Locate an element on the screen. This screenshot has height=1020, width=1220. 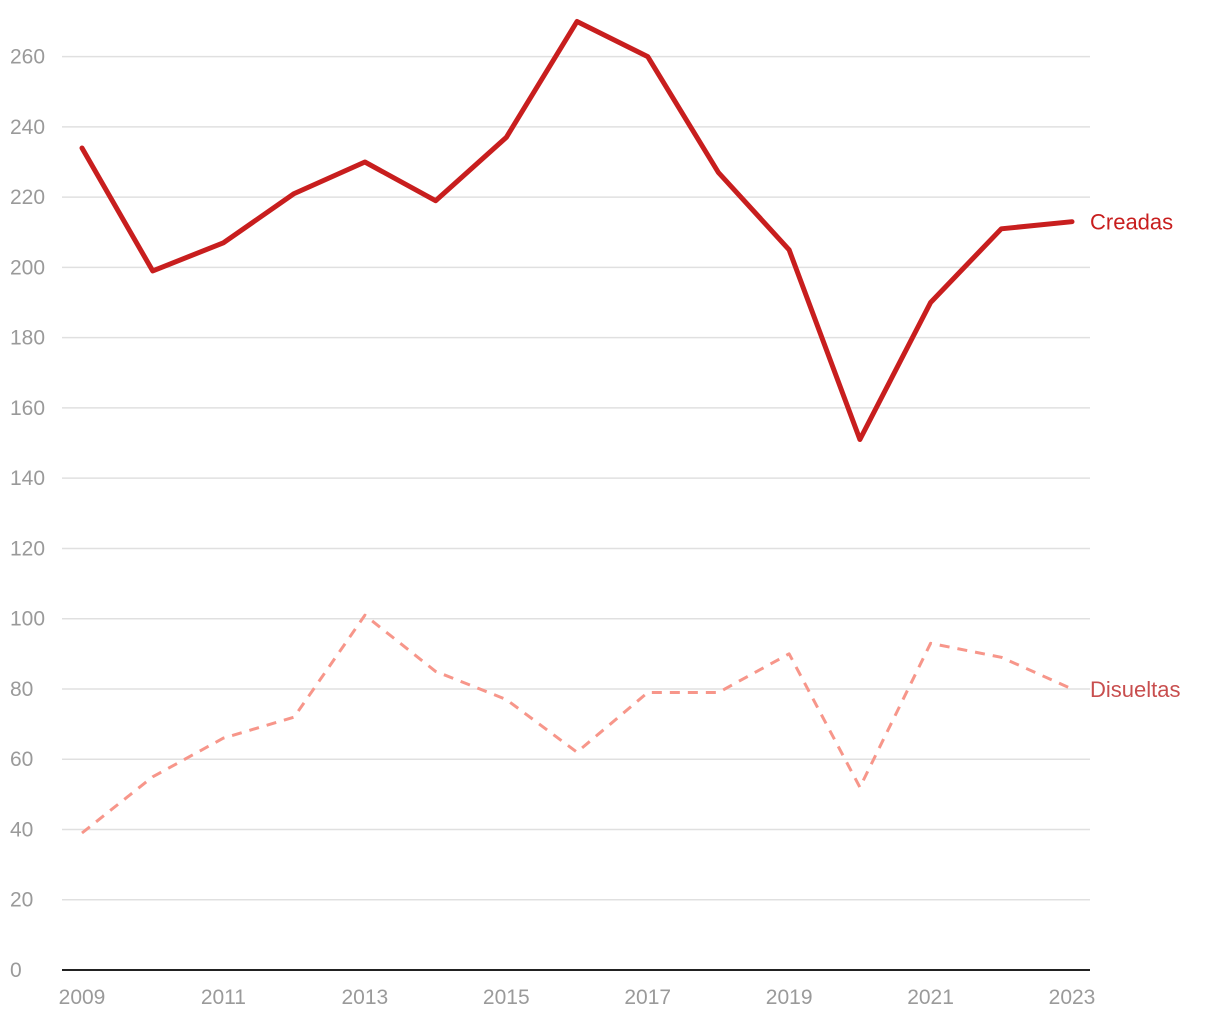
x-tick-label: 2015 is located at coordinates (506, 997).